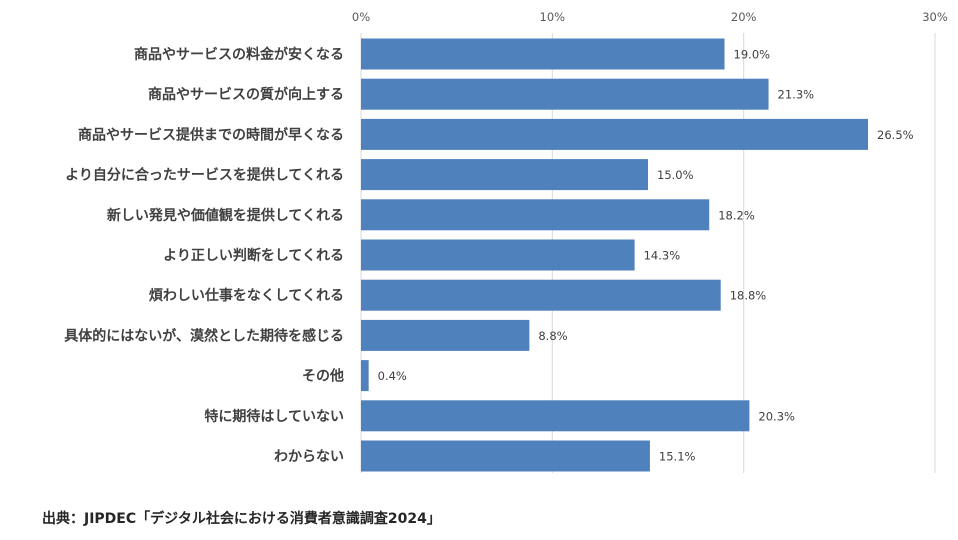  Describe the element at coordinates (246, 295) in the screenshot. I see `category-label: 煩わしい仕事をなくしてくれる` at that location.